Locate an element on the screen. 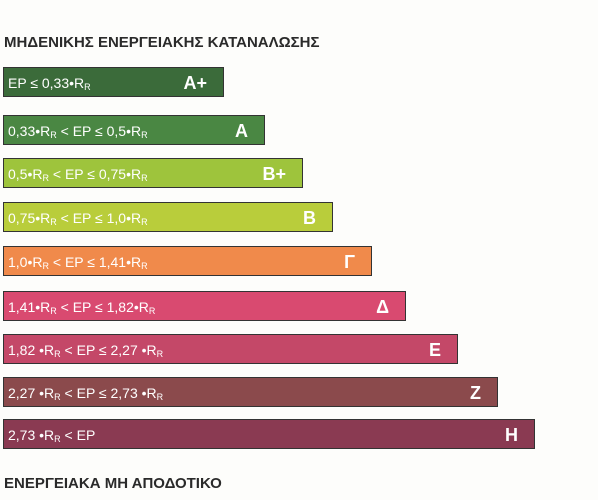 This screenshot has width=598, height=500. class-bar: 2,73 •RR < EP Η is located at coordinates (269, 434).